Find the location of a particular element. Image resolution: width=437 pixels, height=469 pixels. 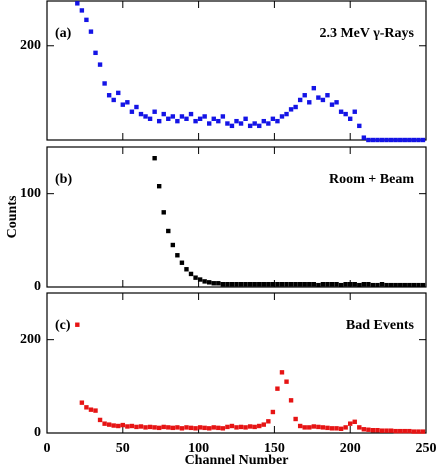

y-tick-label: 100 is located at coordinates (30, 193).